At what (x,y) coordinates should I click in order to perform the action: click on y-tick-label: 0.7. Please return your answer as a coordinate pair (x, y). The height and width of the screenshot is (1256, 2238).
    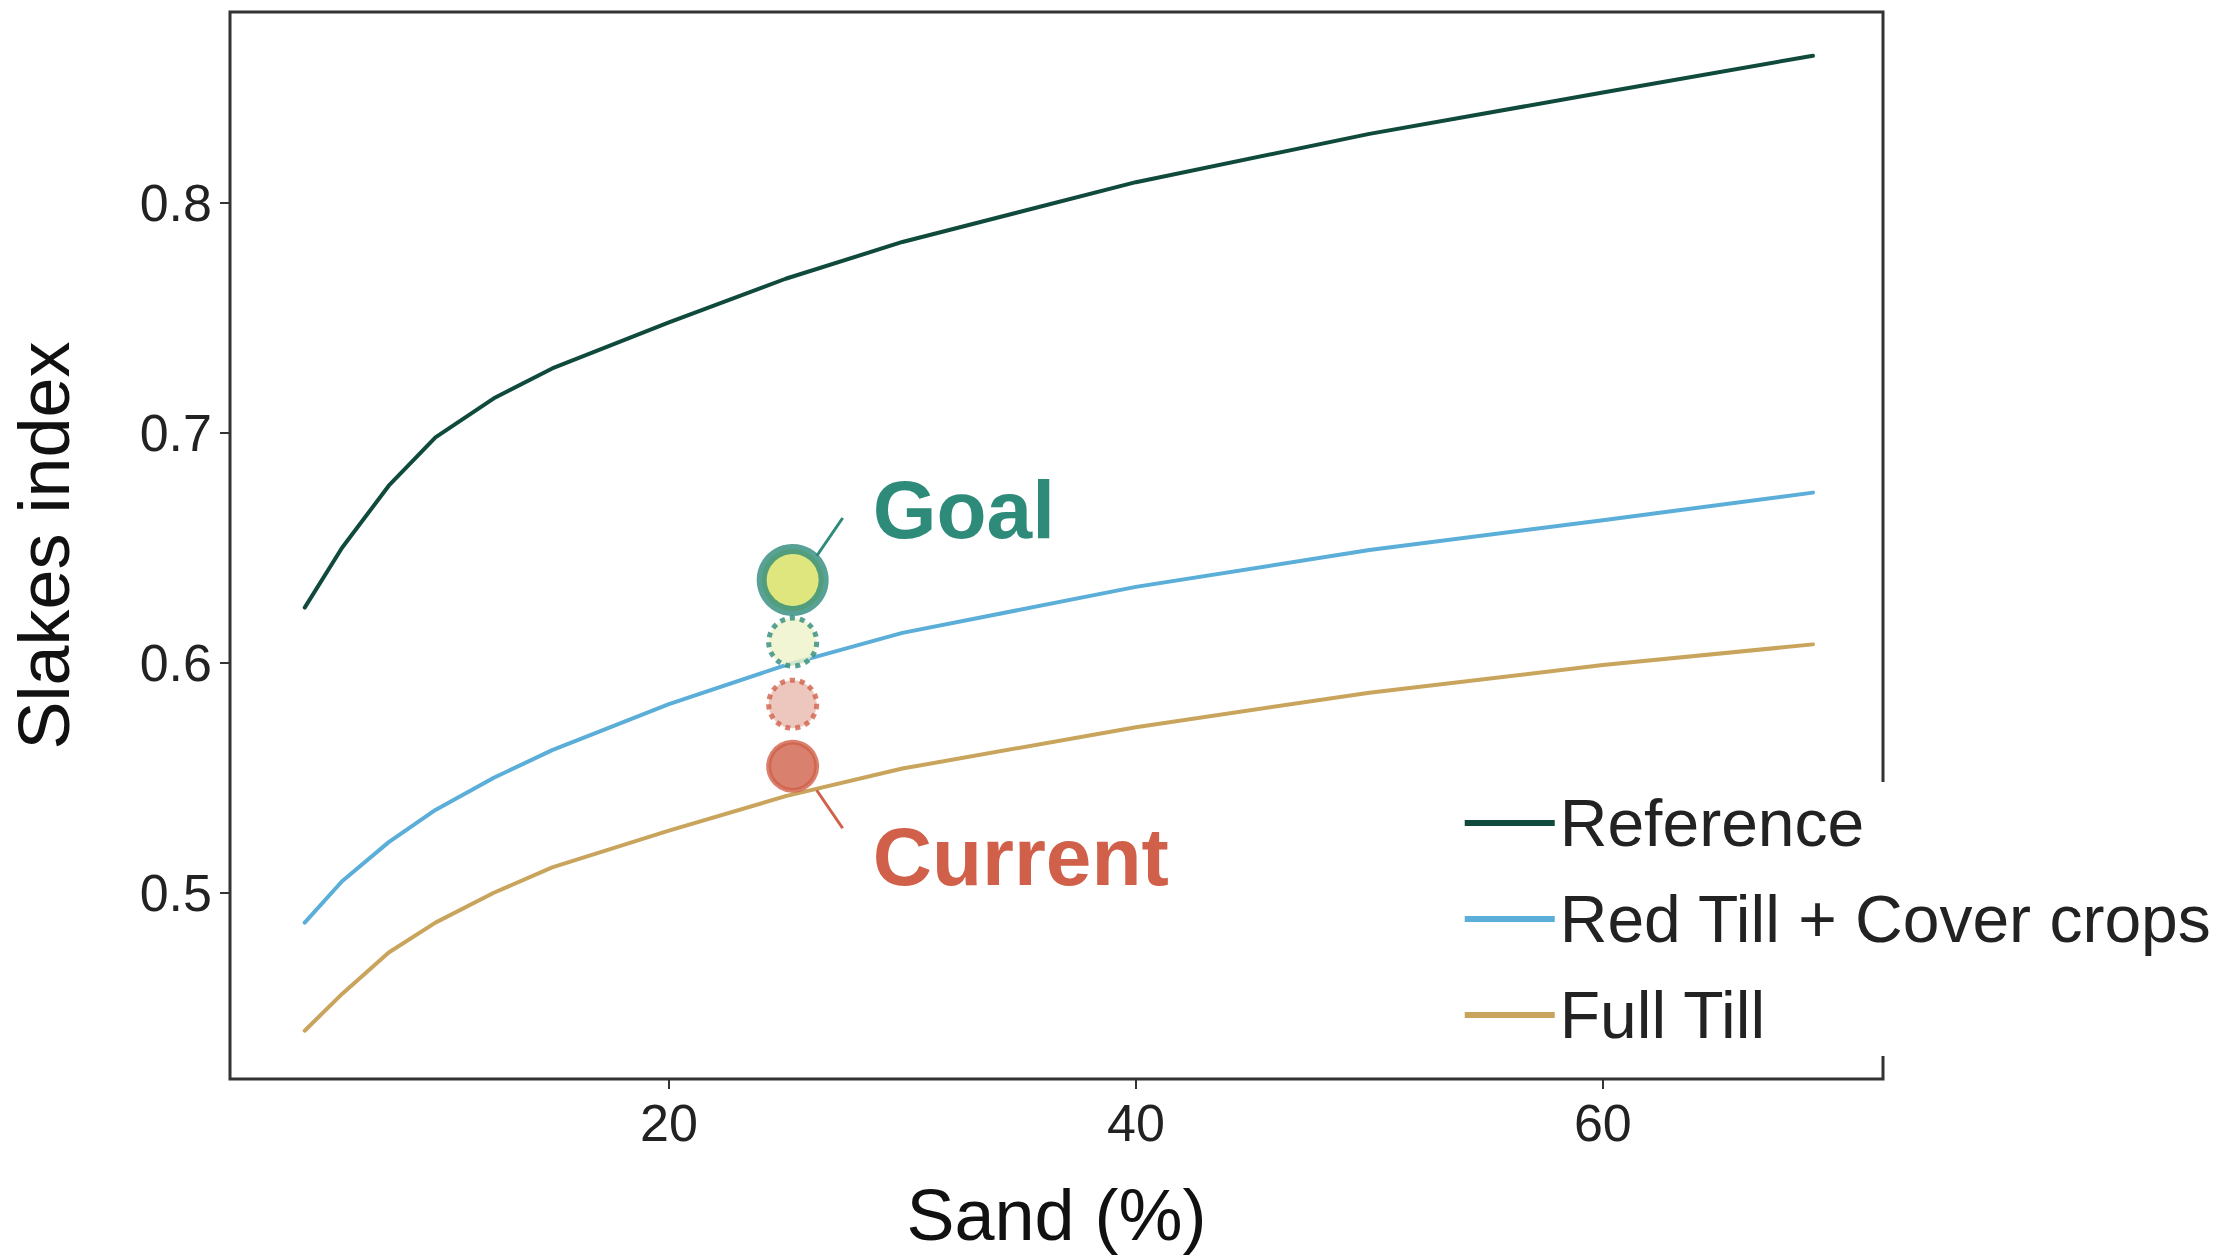
    Looking at the image, I should click on (175, 432).